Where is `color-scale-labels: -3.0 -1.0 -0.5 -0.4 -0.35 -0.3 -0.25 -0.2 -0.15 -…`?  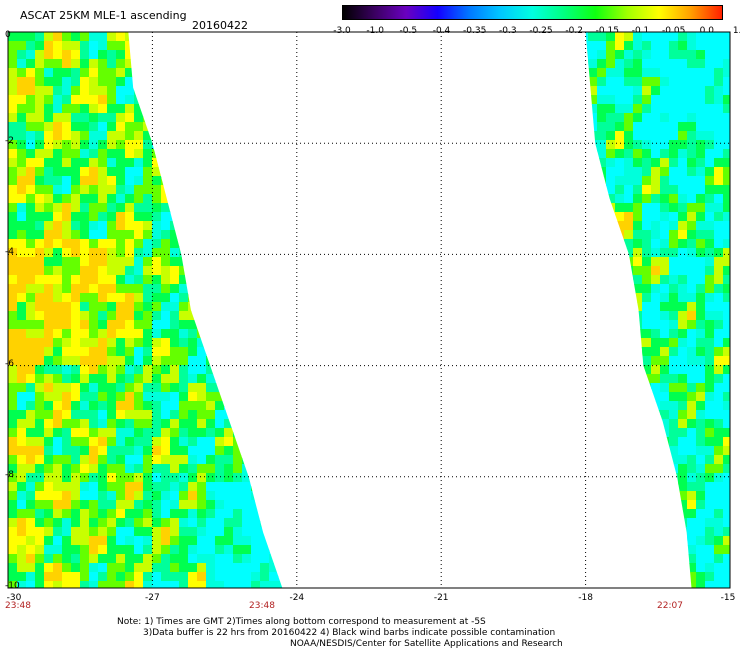 color-scale-labels: -3.0 -1.0 -0.5 -0.4 -0.35 -0.3 -0.25 -0.2 -0.15 -… is located at coordinates (535, 32).